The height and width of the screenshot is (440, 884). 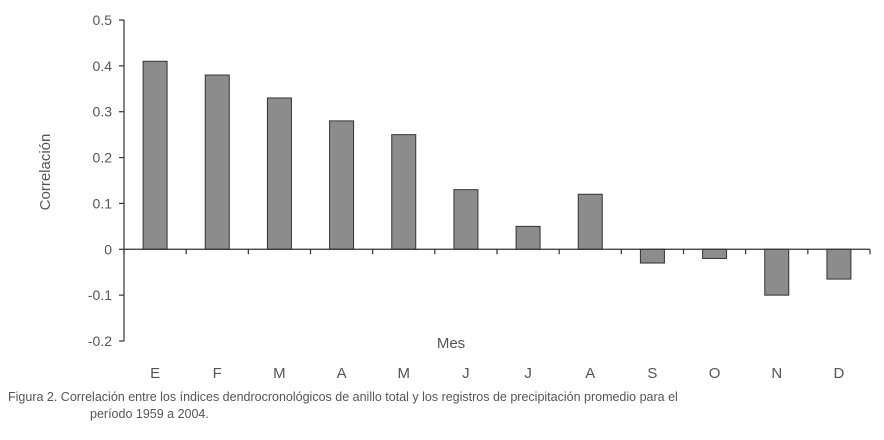 What do you see at coordinates (217, 373) in the screenshot?
I see `x-category-label: F` at bounding box center [217, 373].